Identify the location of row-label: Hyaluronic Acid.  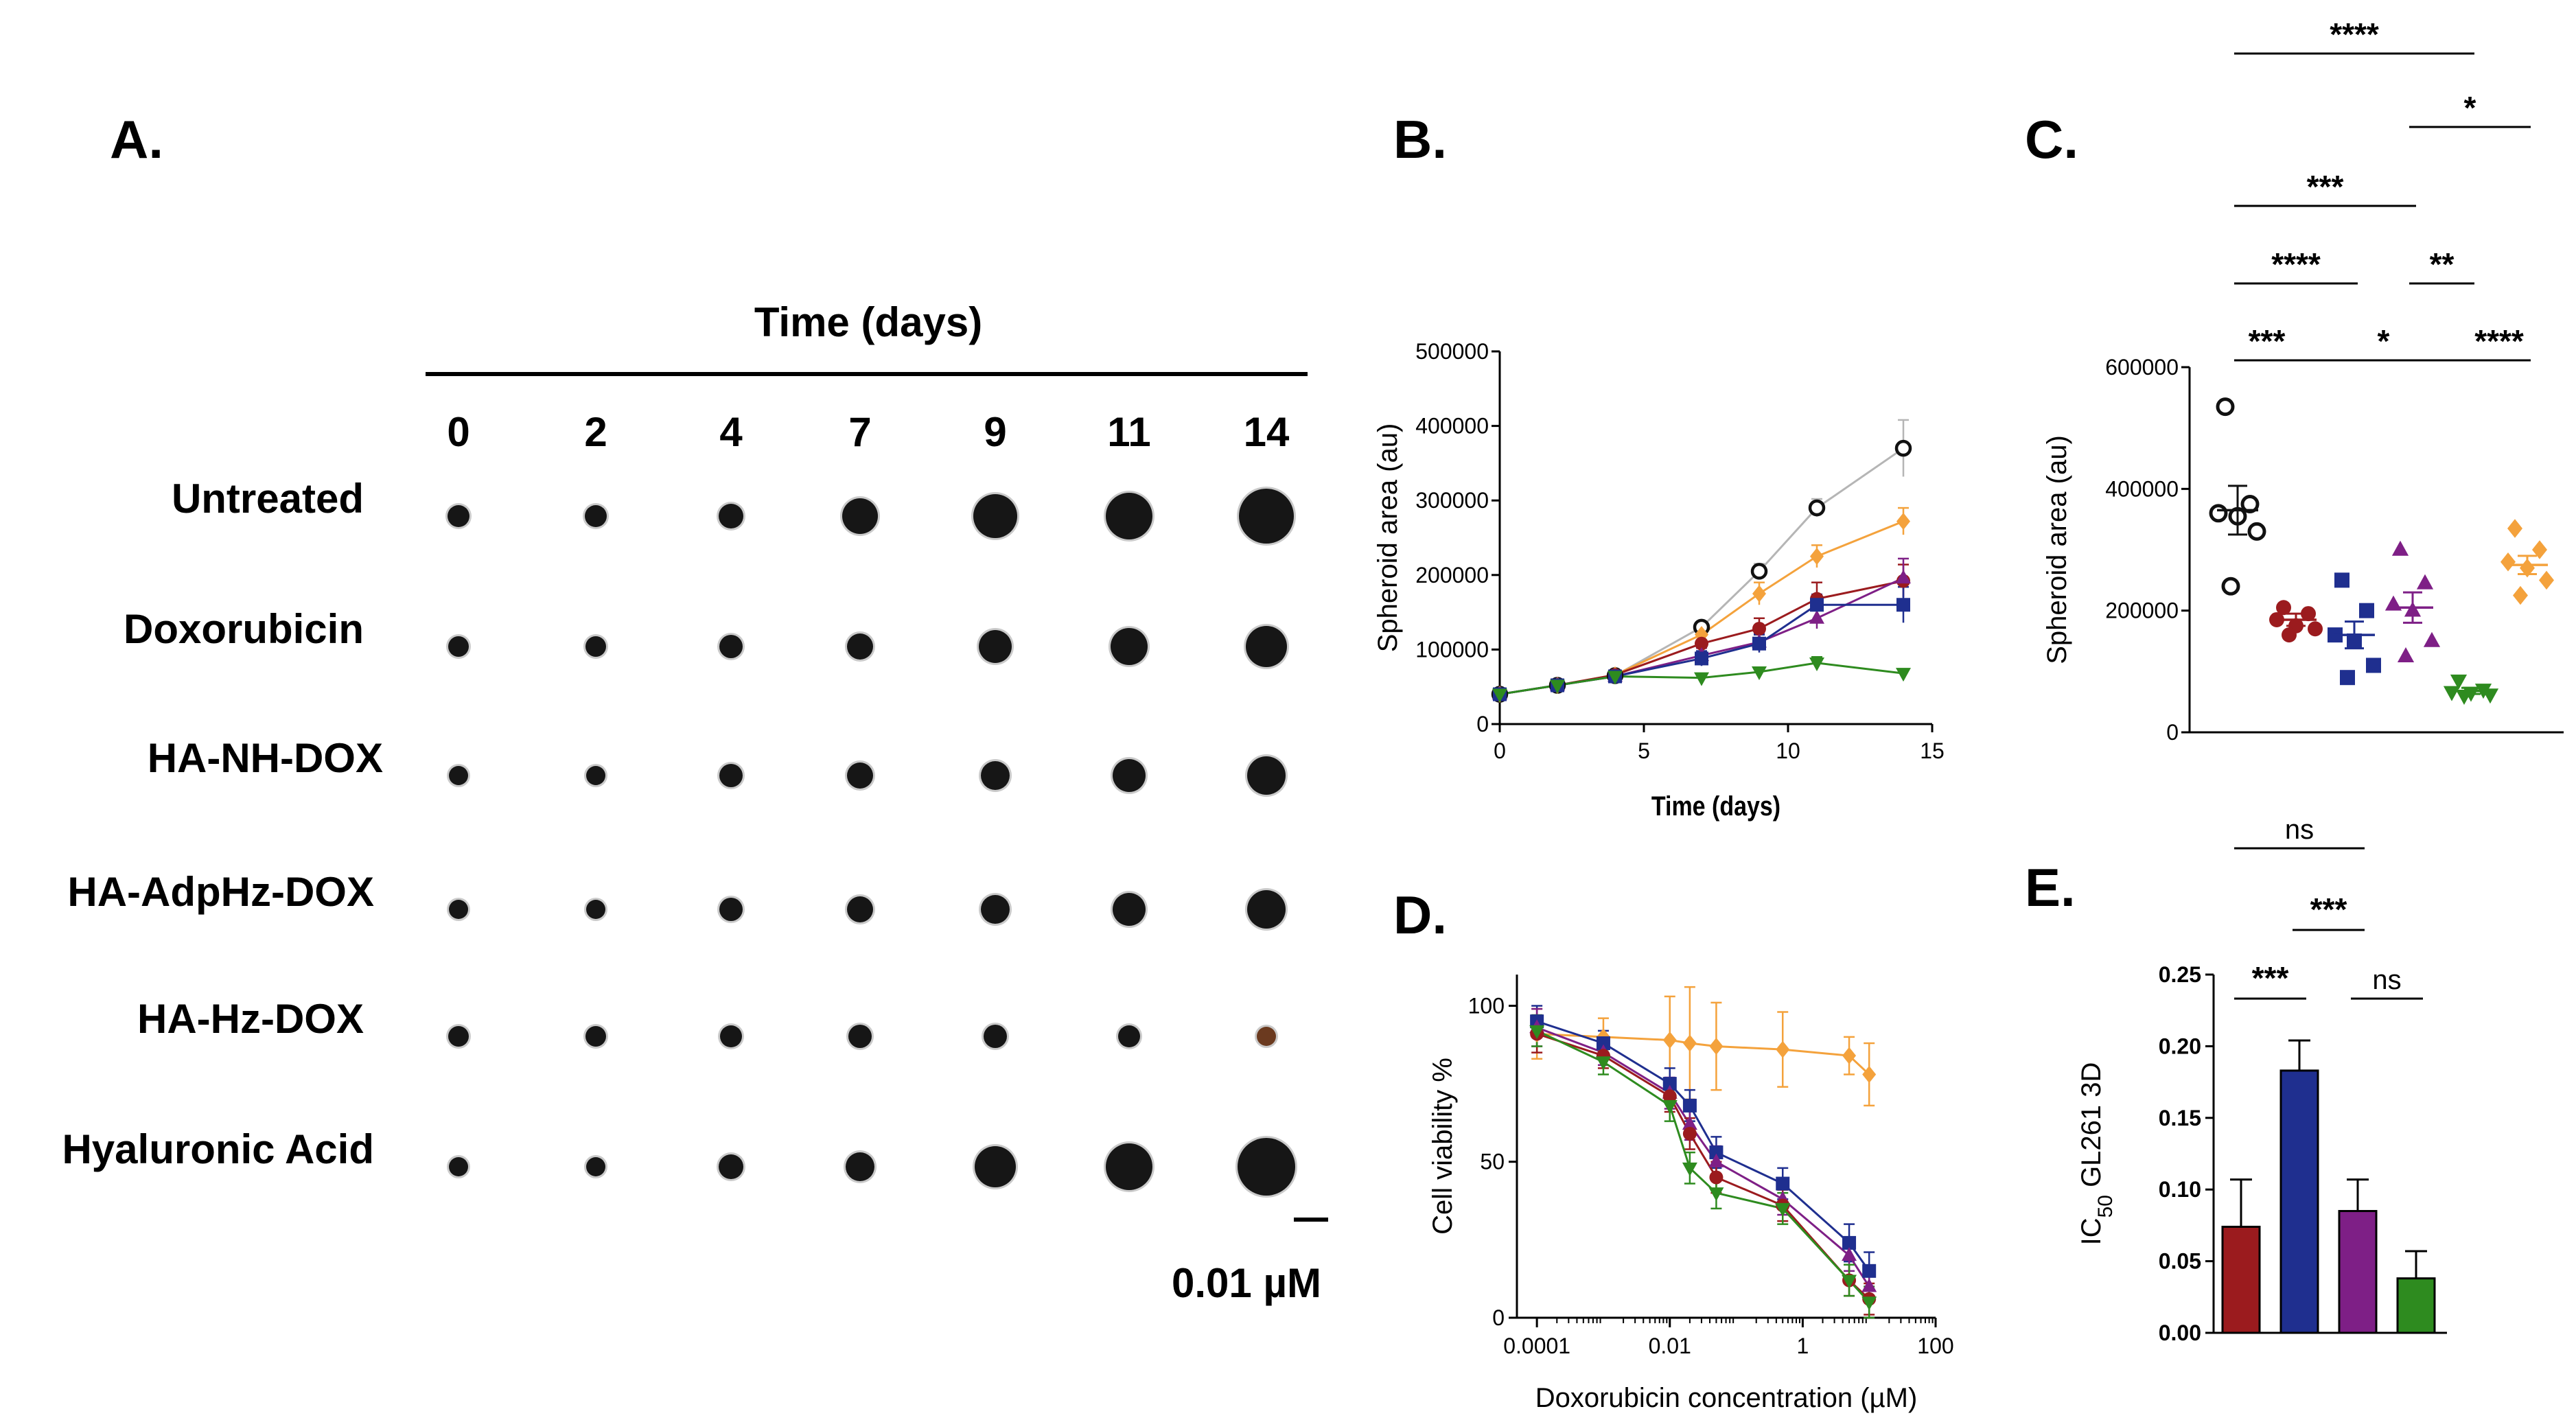
(218, 1149).